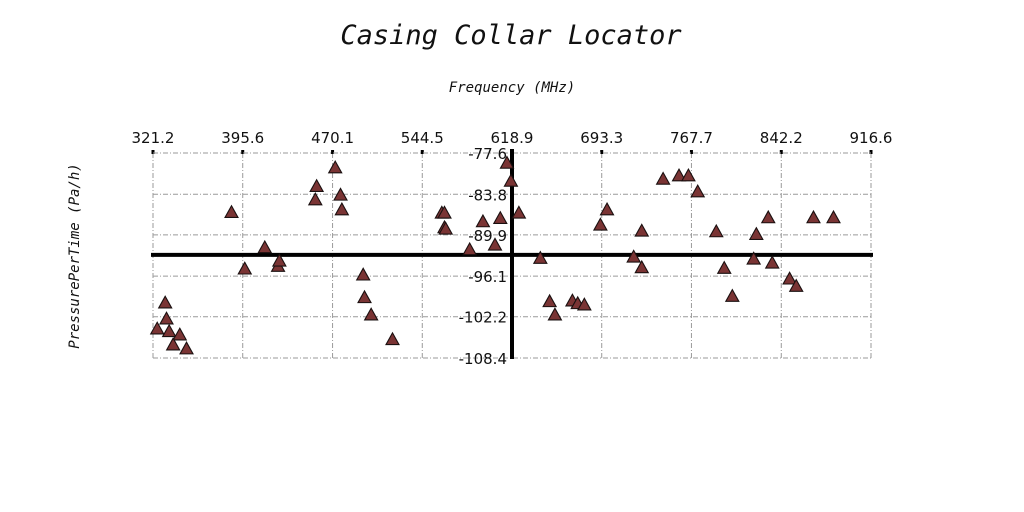 Image resolution: width=1024 pixels, height=512 pixels. Describe the element at coordinates (422, 138) in the screenshot. I see `x-tick-label: 544.5` at that location.